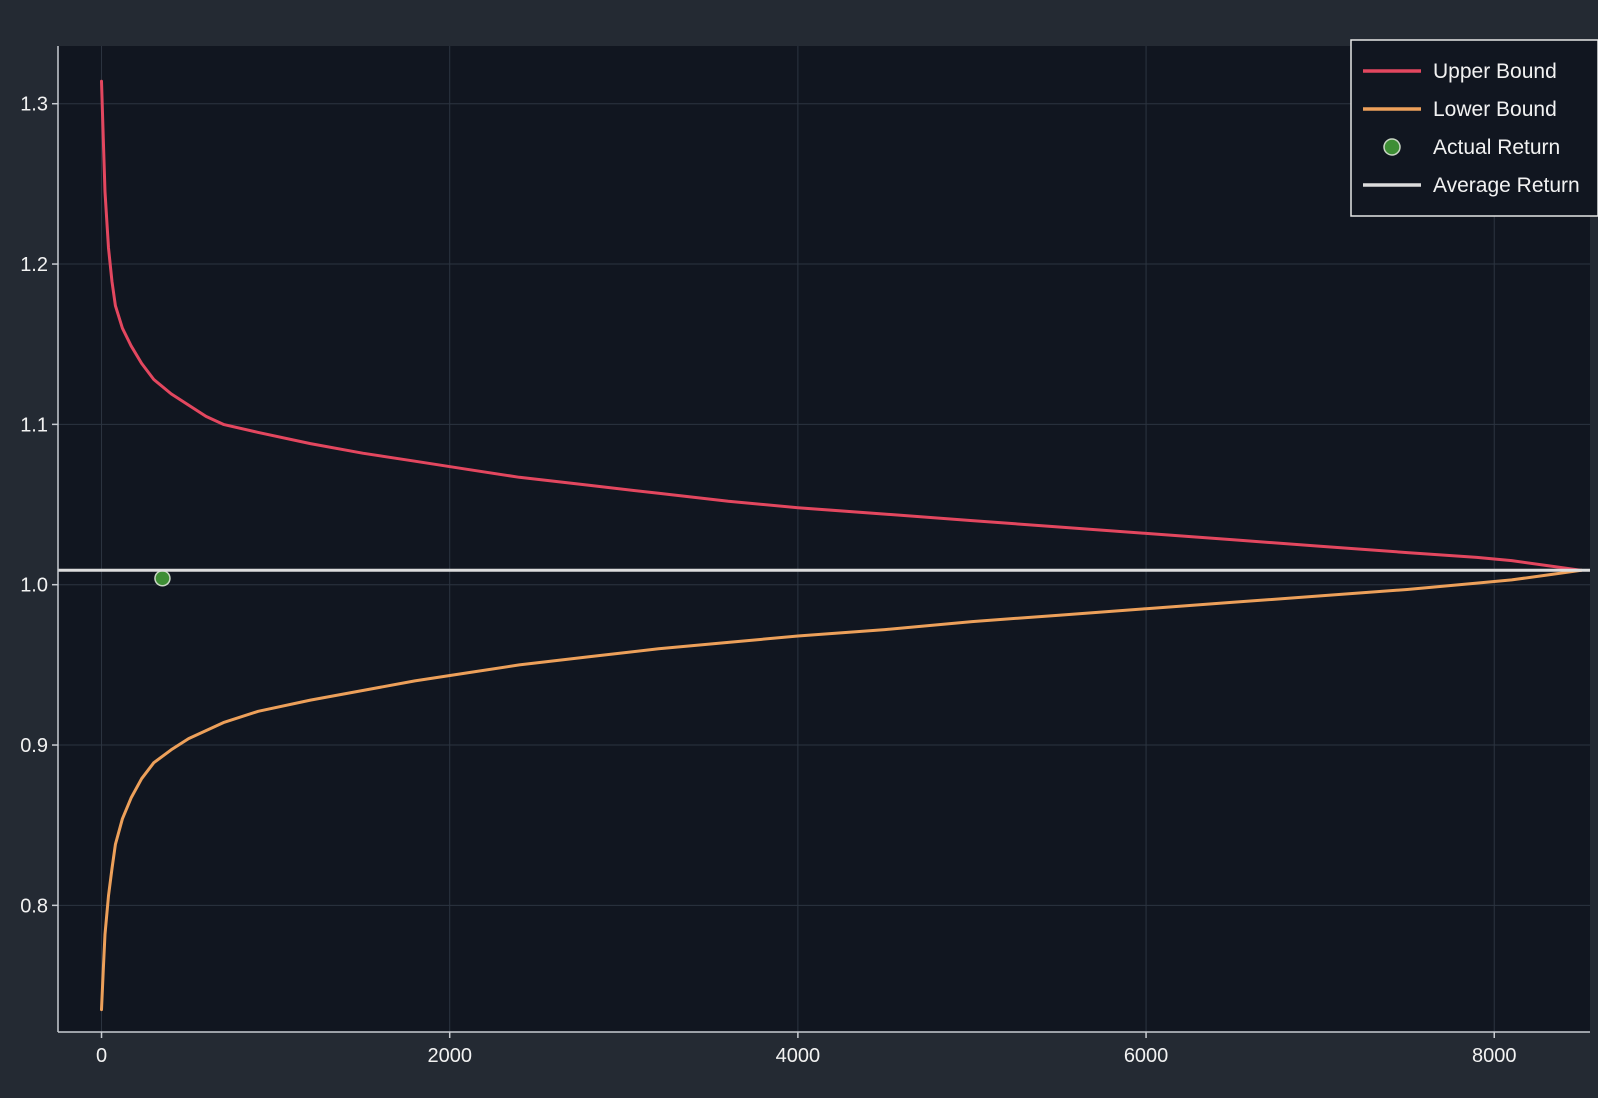 Image resolution: width=1598 pixels, height=1098 pixels. I want to click on y-tick-label: 1.2, so click(34, 265).